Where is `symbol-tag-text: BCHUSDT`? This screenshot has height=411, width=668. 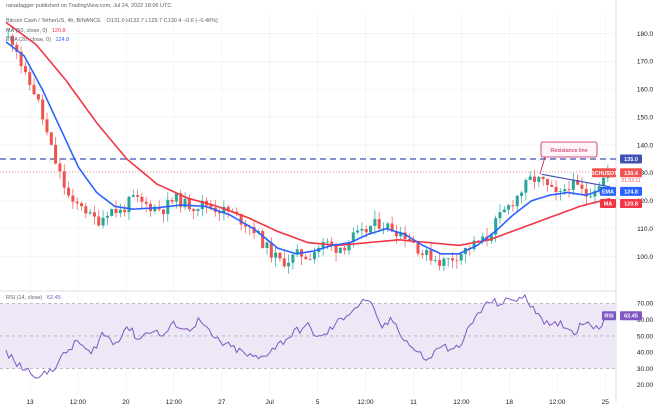
symbol-tag-text: BCHUSDT is located at coordinates (605, 174).